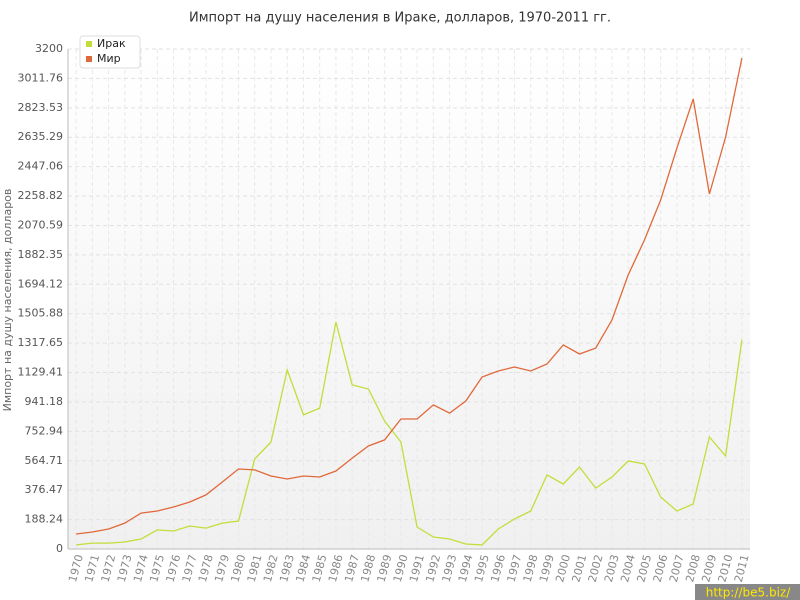 This screenshot has width=800, height=600. Describe the element at coordinates (41, 136) in the screenshot. I see `y-tick-label: 2635.29` at that location.